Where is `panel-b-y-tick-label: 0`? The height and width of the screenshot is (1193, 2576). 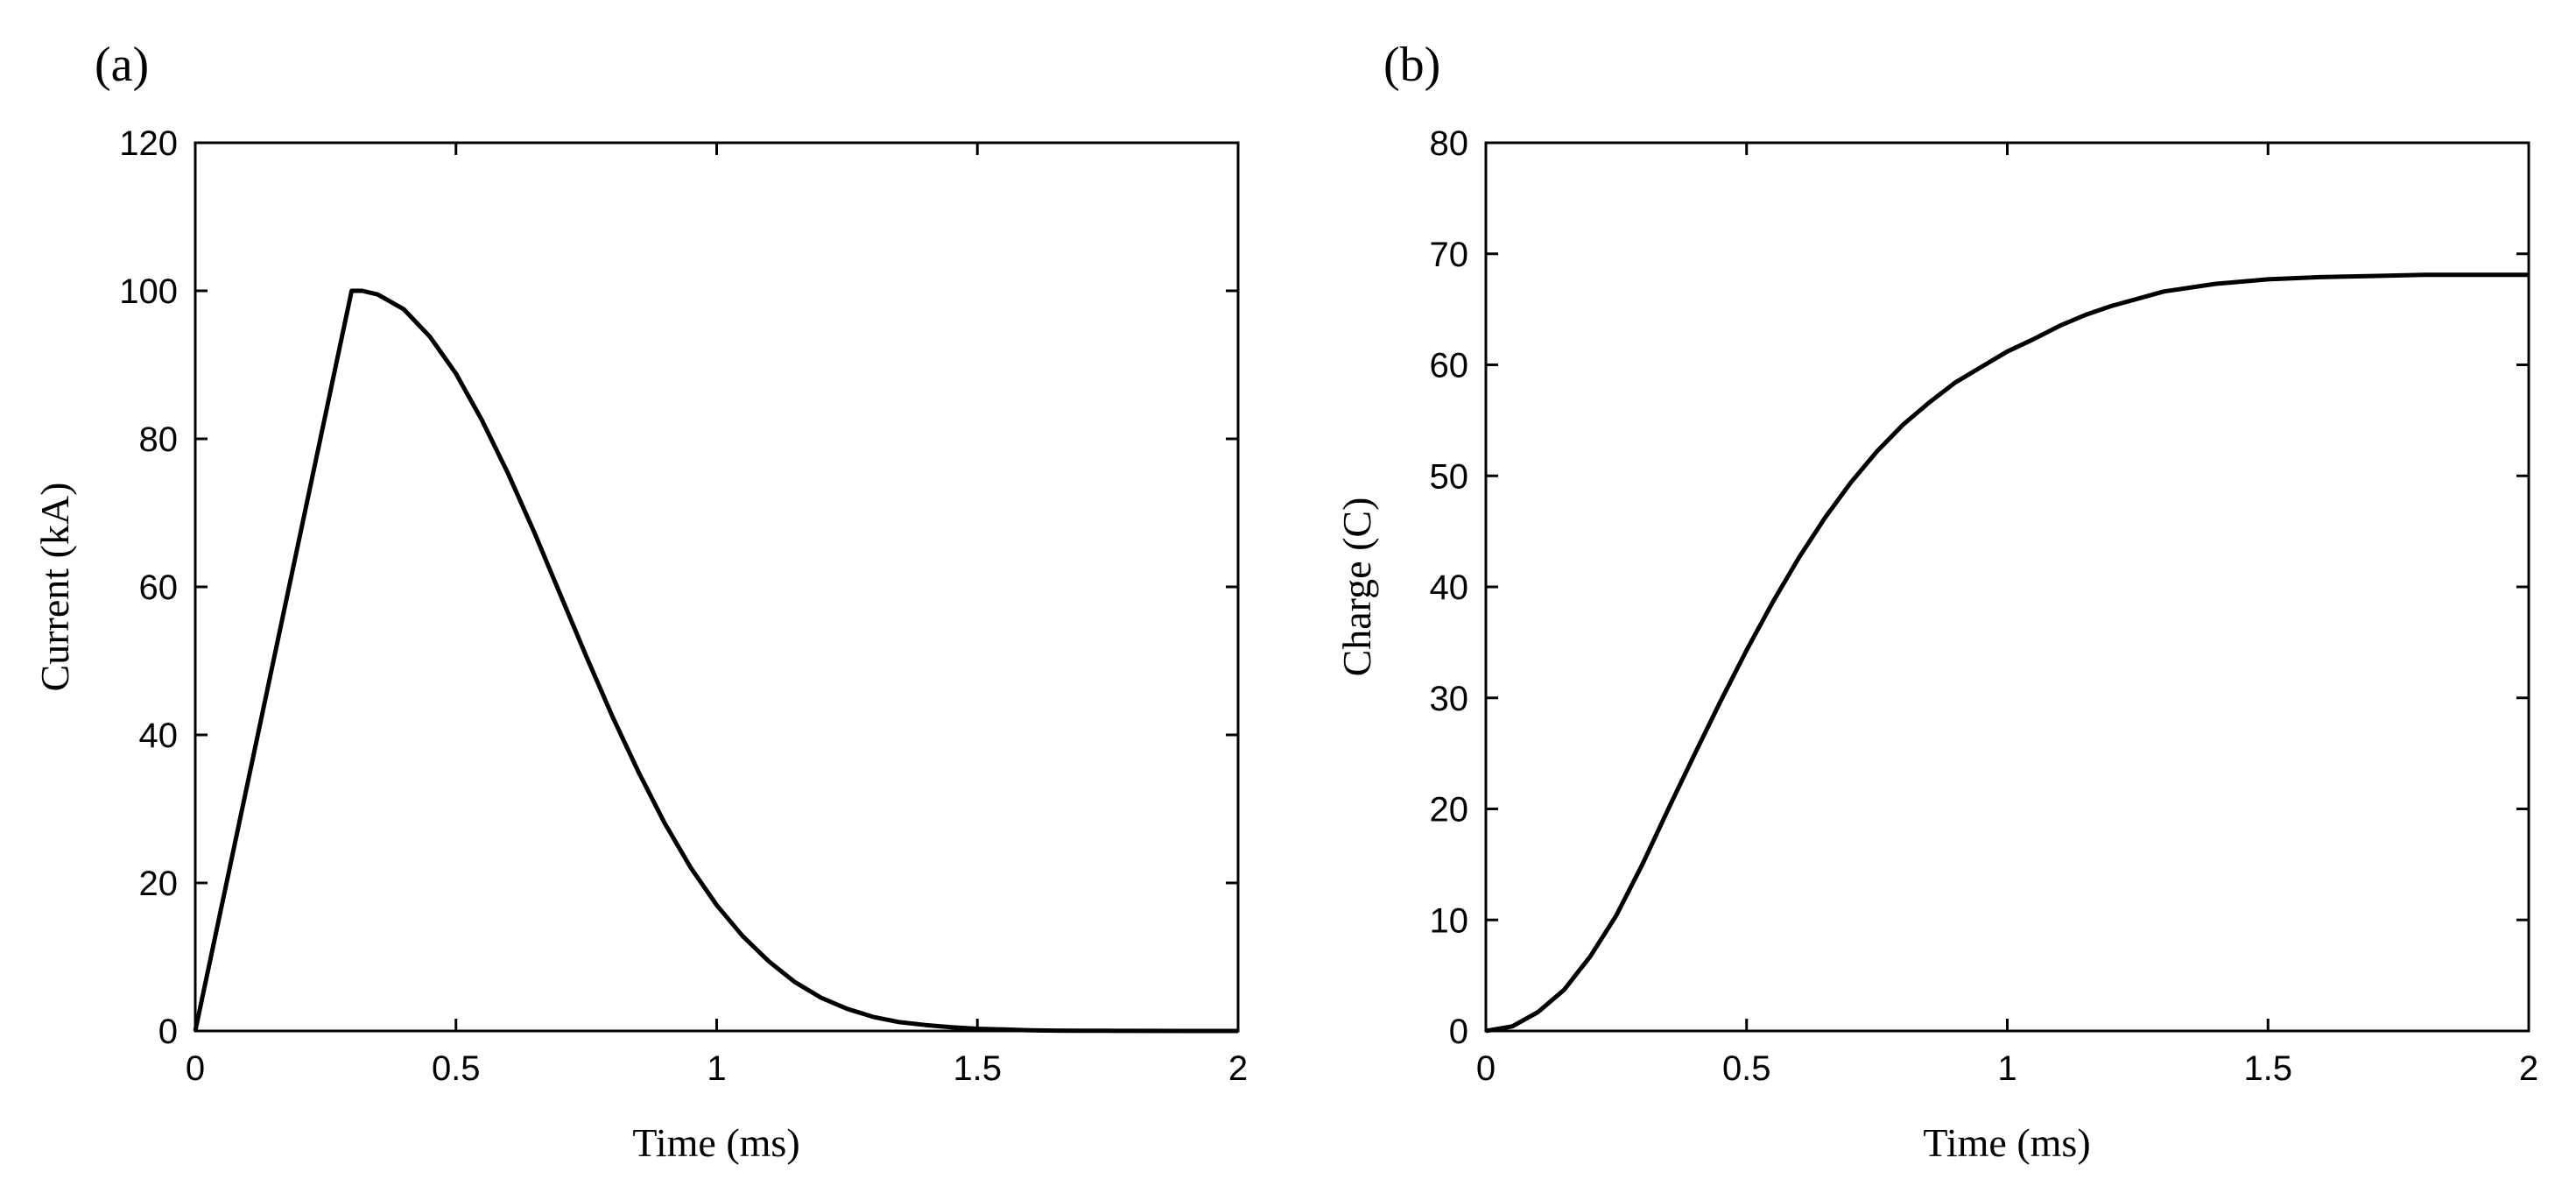
panel-b-y-tick-label: 0 is located at coordinates (1458, 1032).